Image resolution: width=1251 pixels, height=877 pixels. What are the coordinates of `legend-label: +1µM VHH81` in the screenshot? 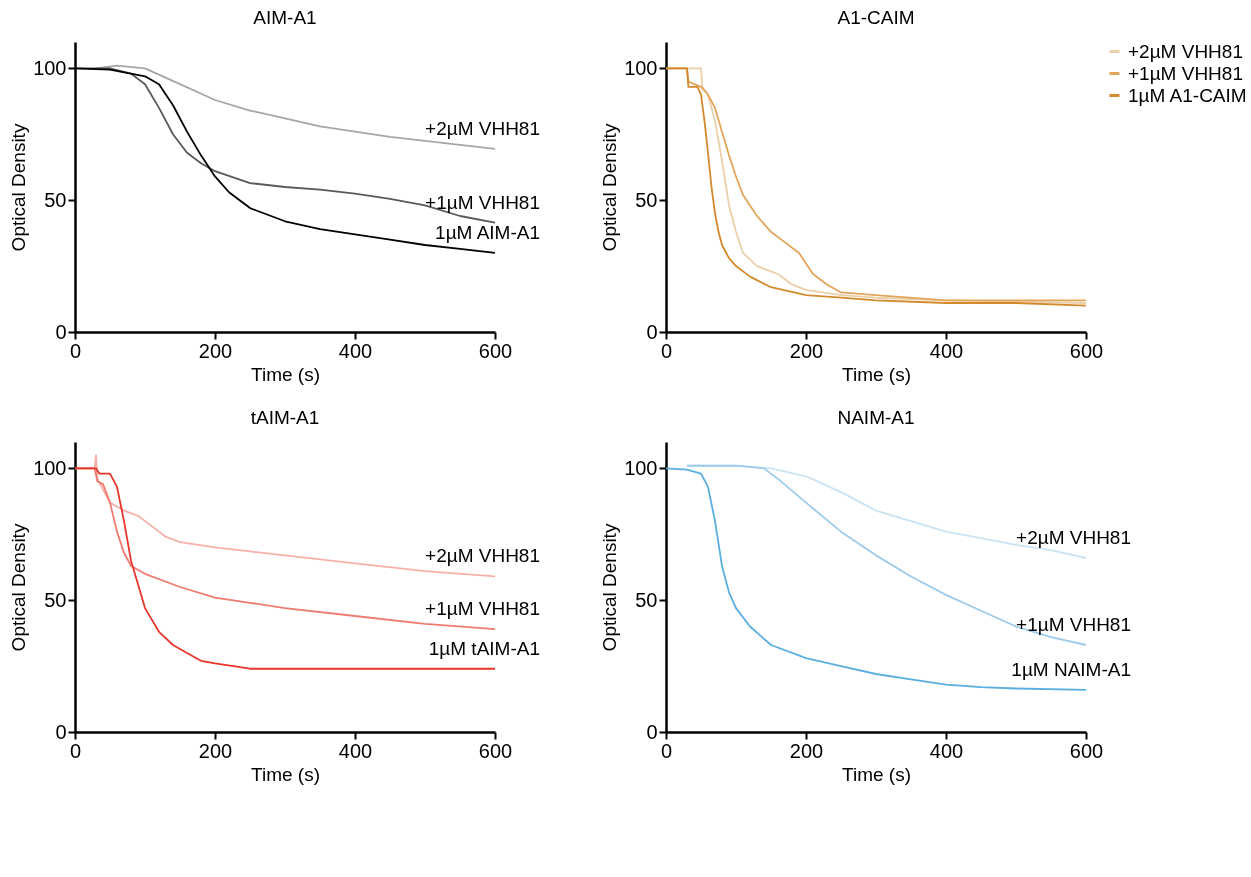 It's located at (1185, 73).